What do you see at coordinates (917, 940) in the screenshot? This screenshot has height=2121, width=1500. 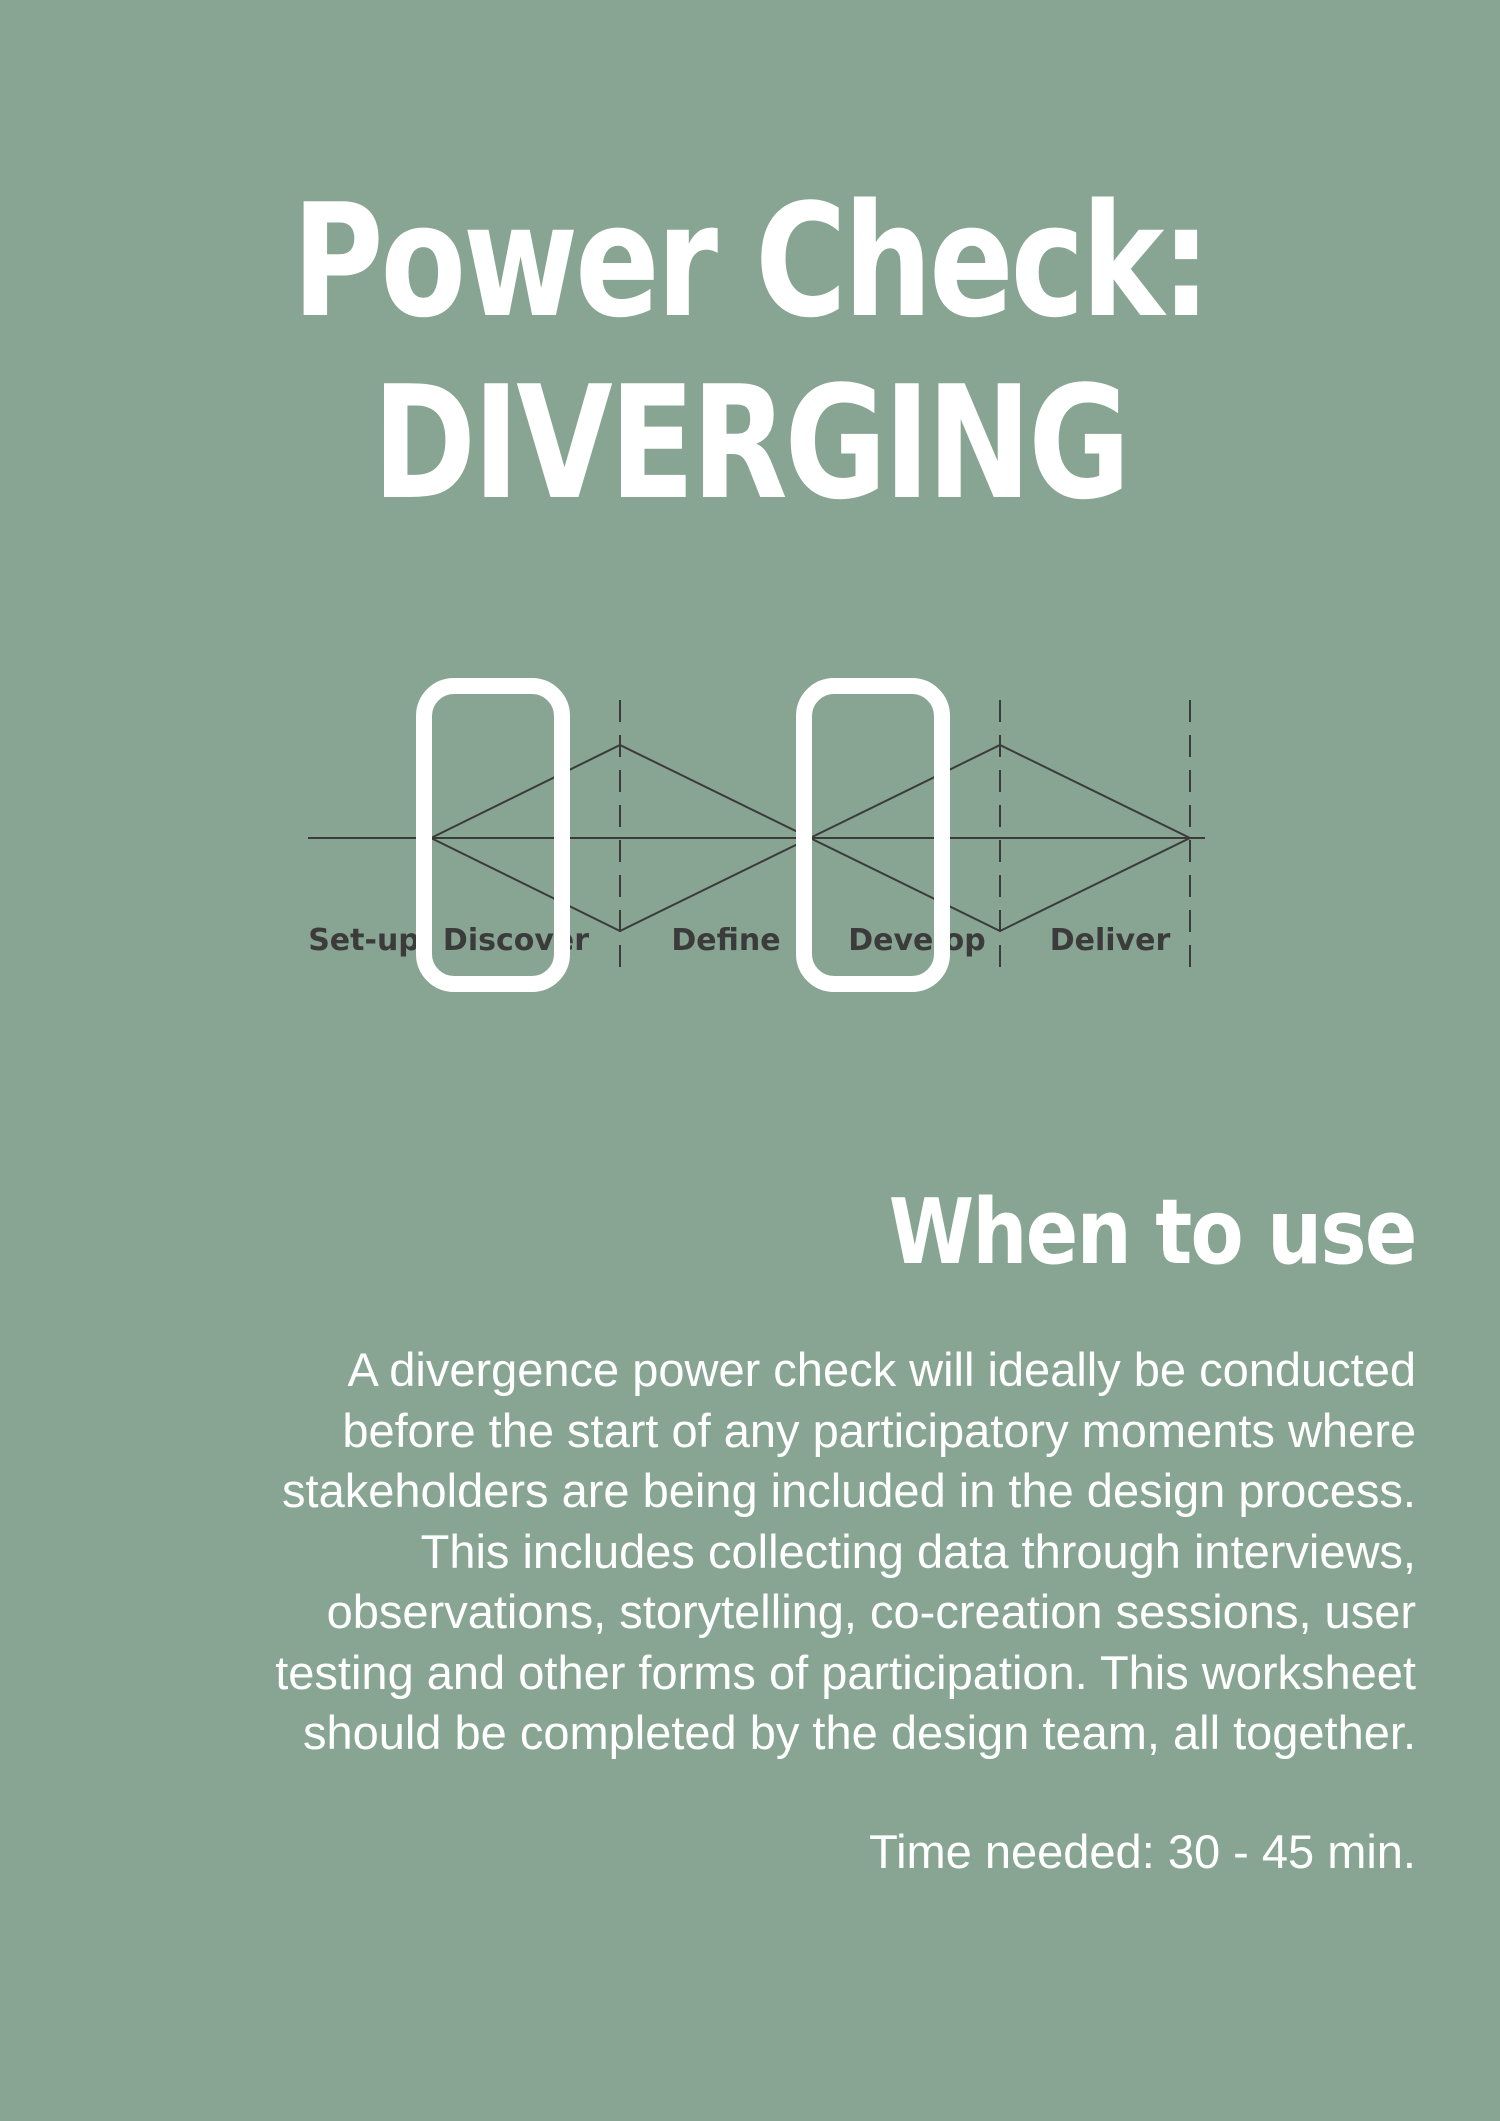 I see `phase-label-develop: Develop` at bounding box center [917, 940].